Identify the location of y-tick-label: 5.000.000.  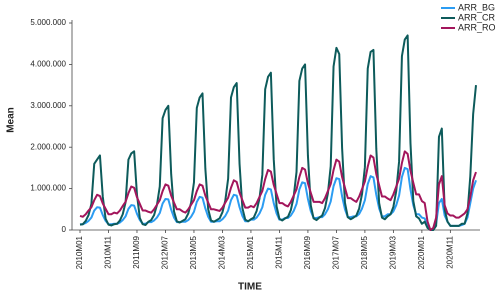
(48, 22).